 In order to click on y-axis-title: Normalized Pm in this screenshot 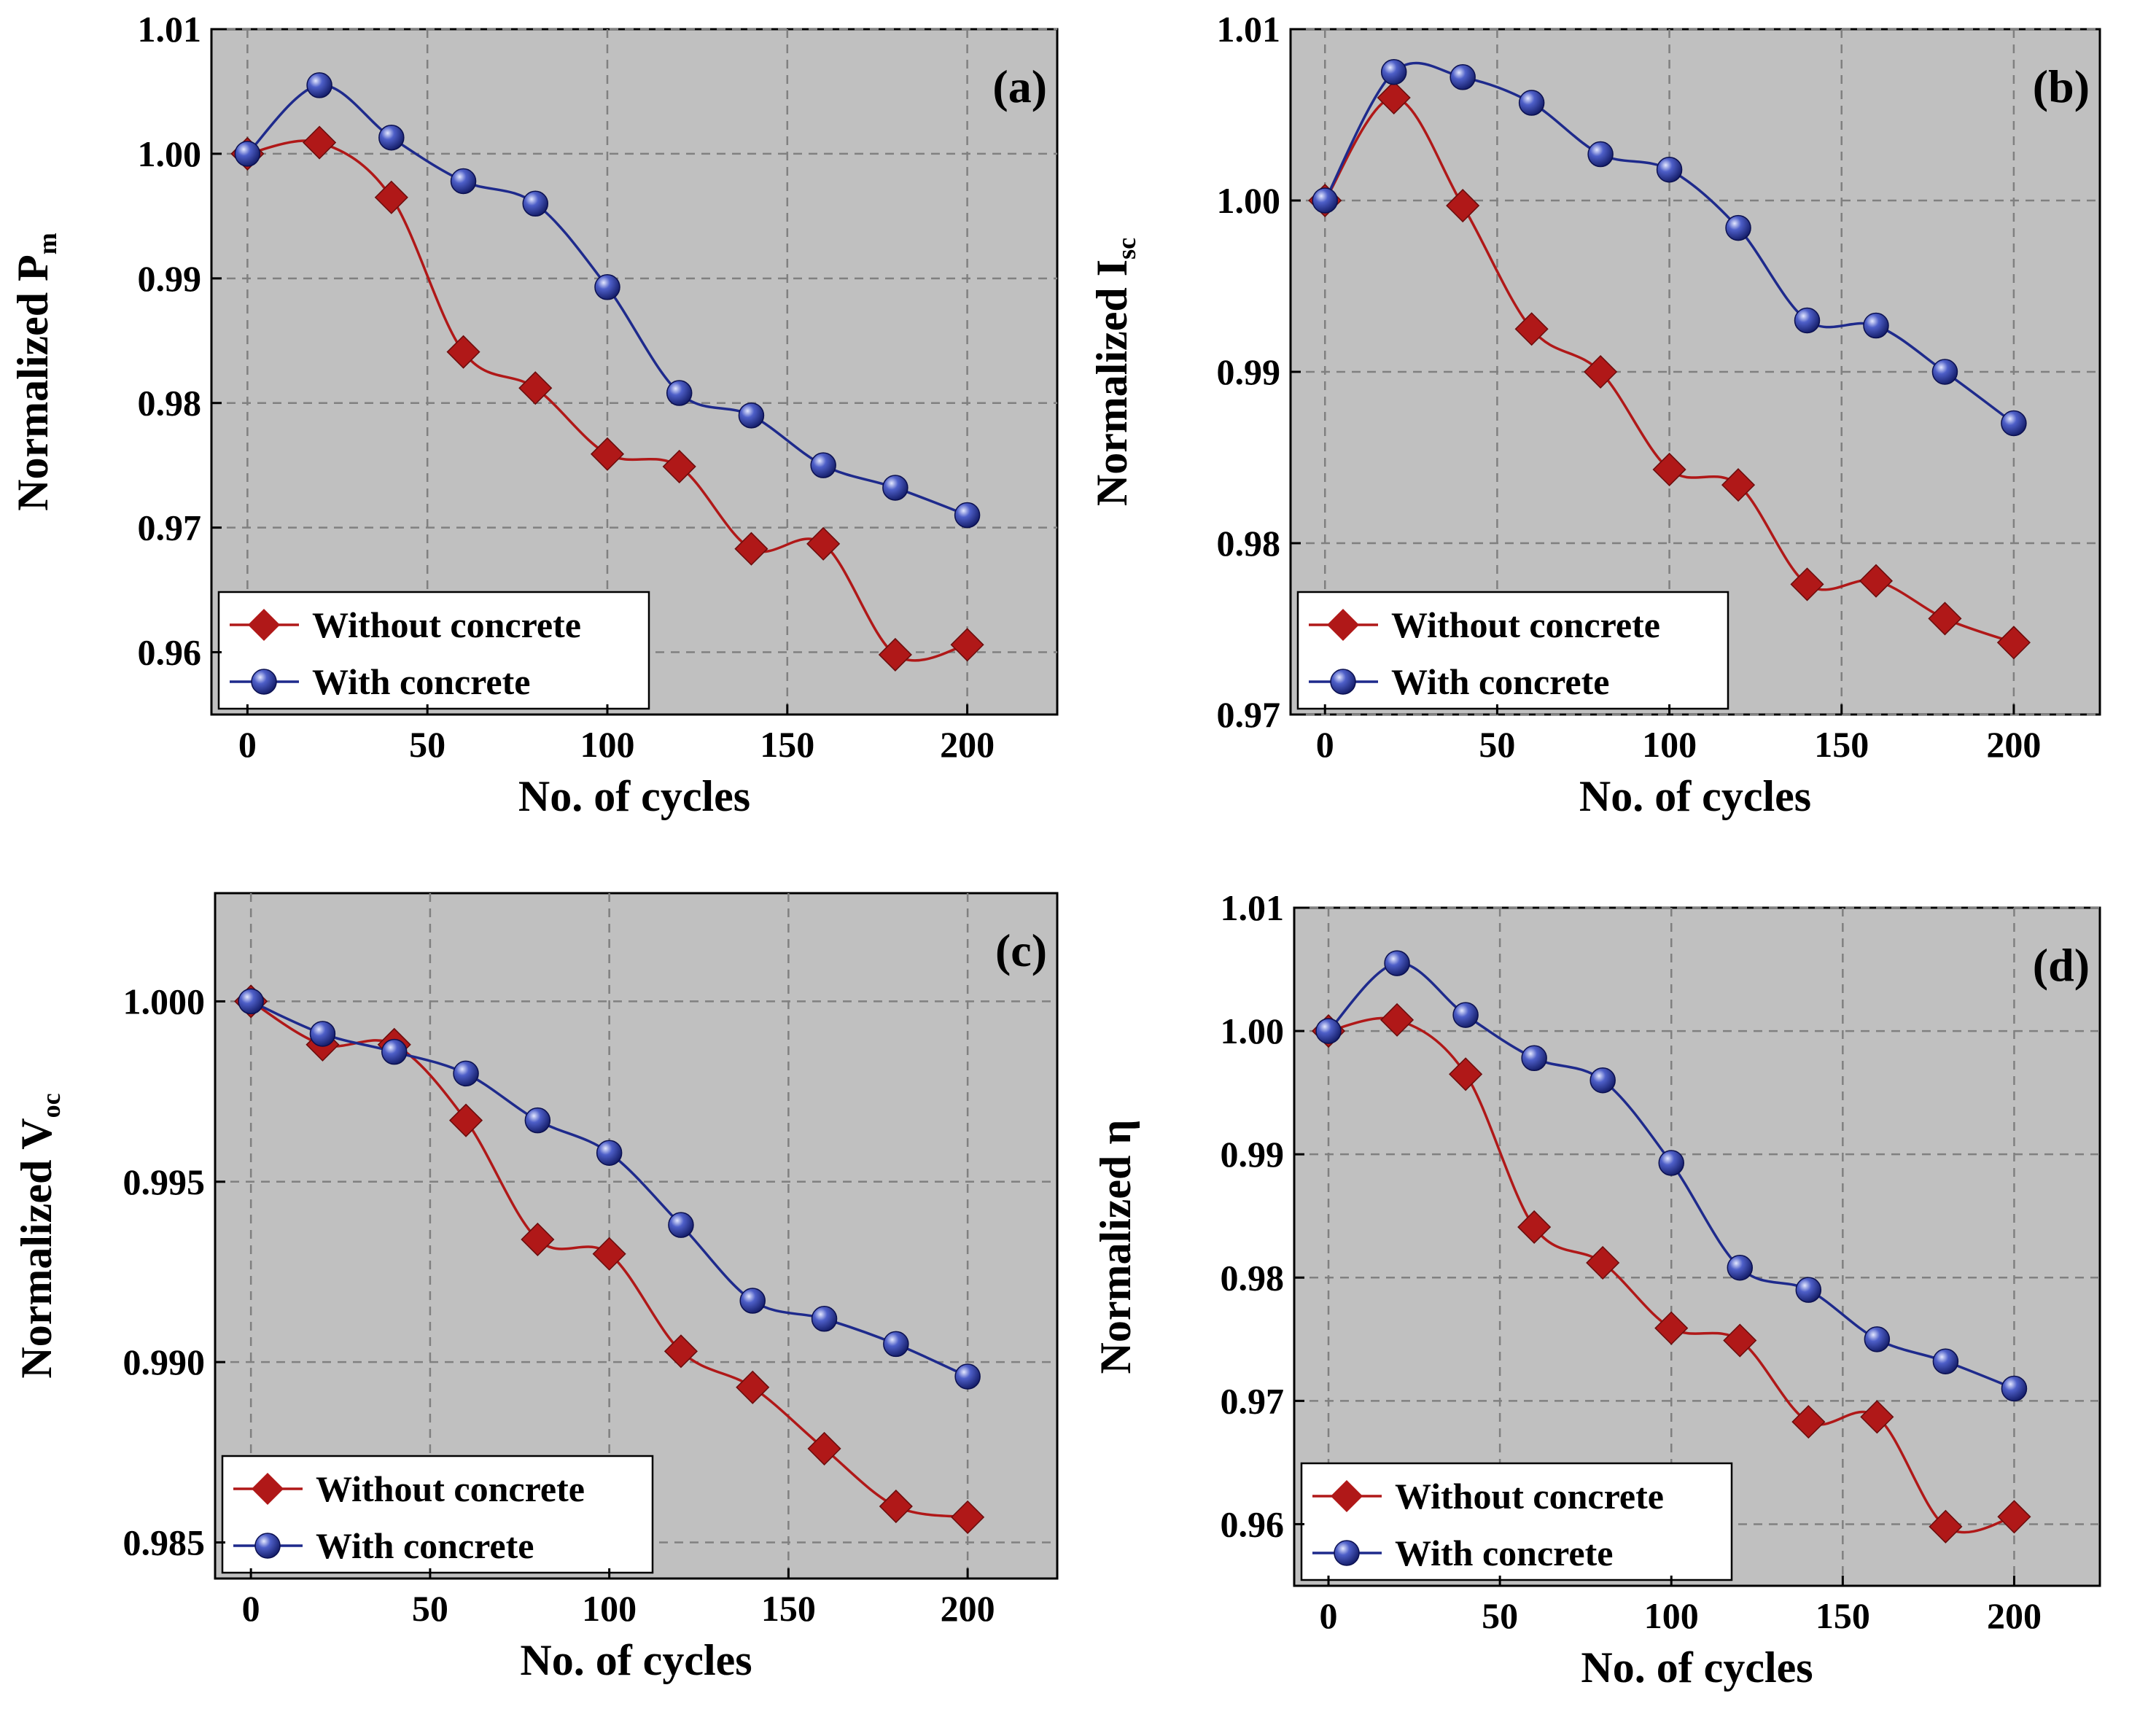, I will do `click(35, 372)`.